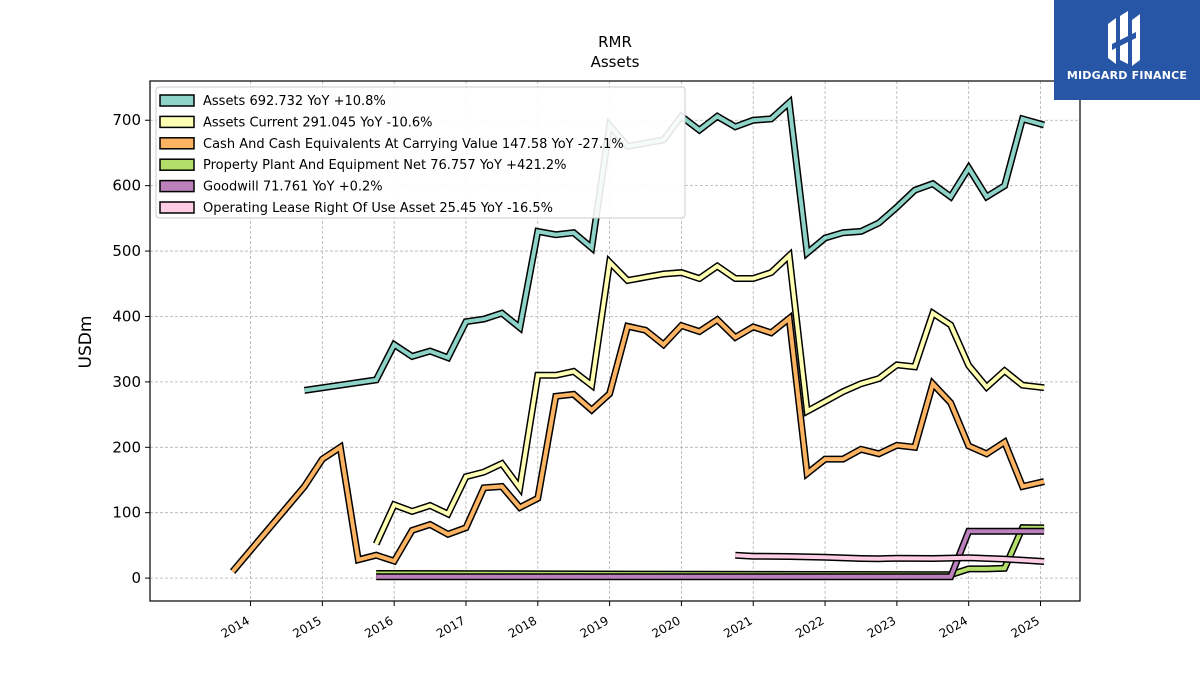 The image size is (1200, 675). What do you see at coordinates (665, 626) in the screenshot?
I see `x-tick-label: 2020` at bounding box center [665, 626].